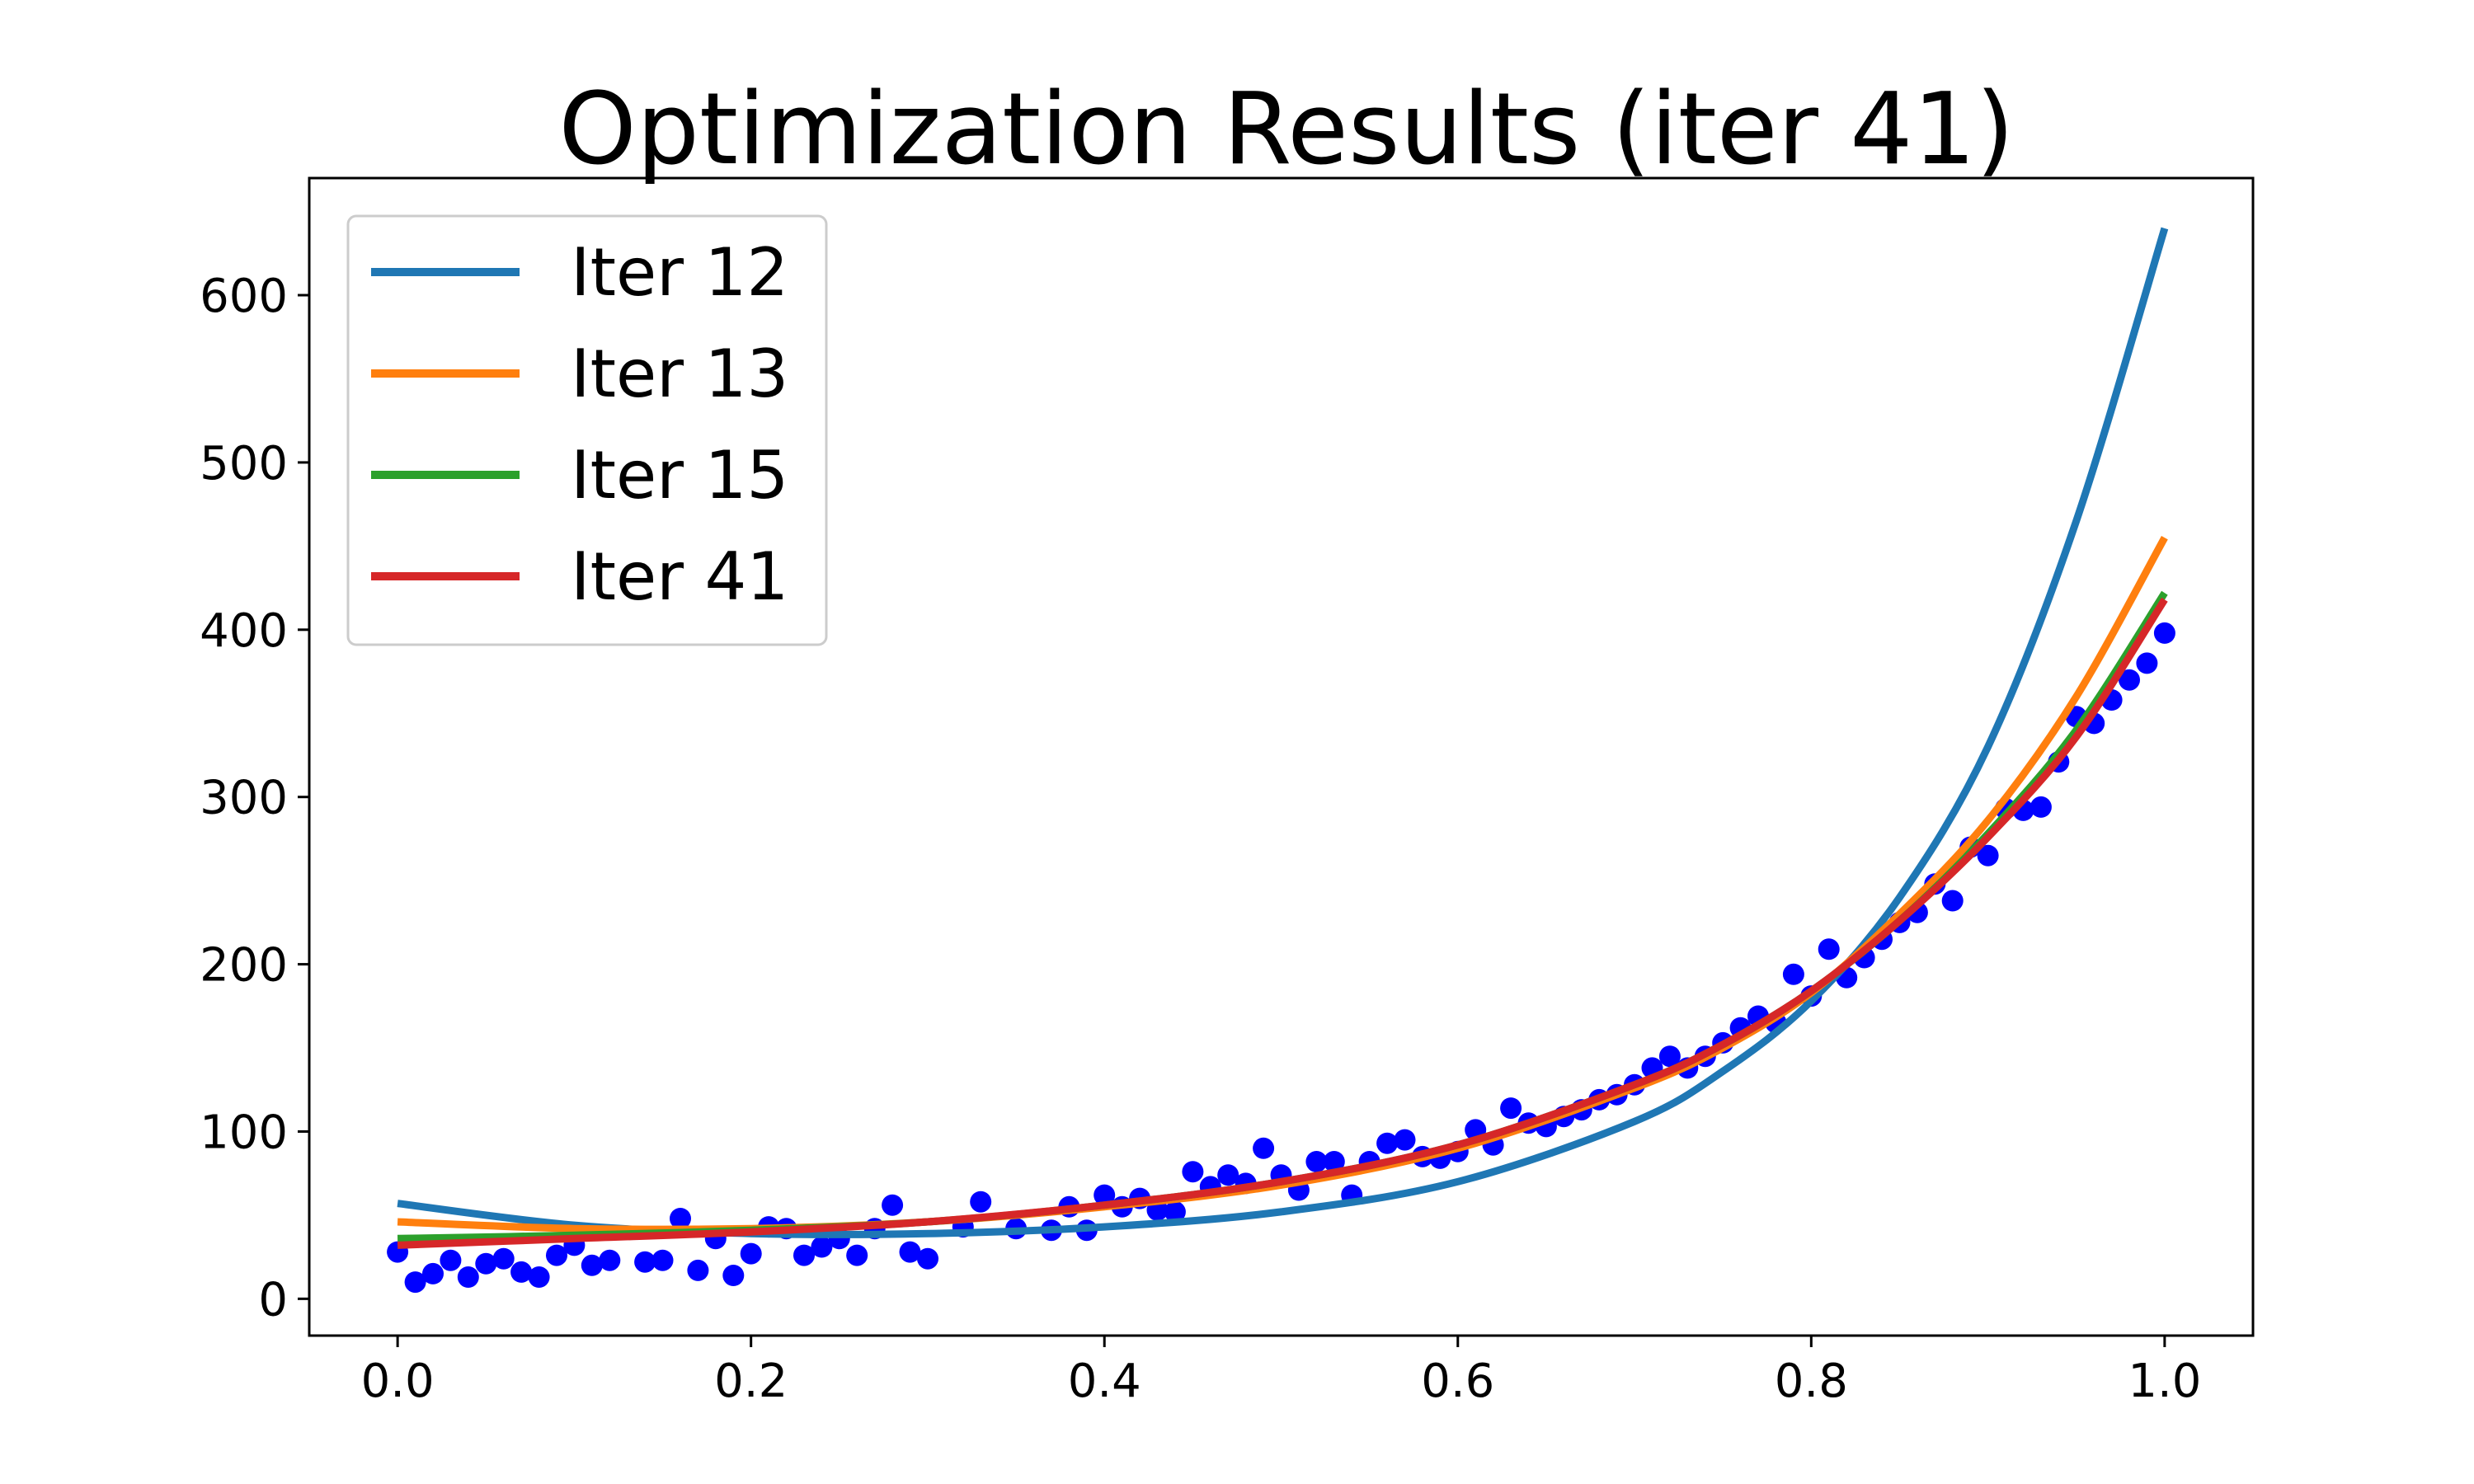  I want to click on y-tick-label: 0, so click(273, 1300).